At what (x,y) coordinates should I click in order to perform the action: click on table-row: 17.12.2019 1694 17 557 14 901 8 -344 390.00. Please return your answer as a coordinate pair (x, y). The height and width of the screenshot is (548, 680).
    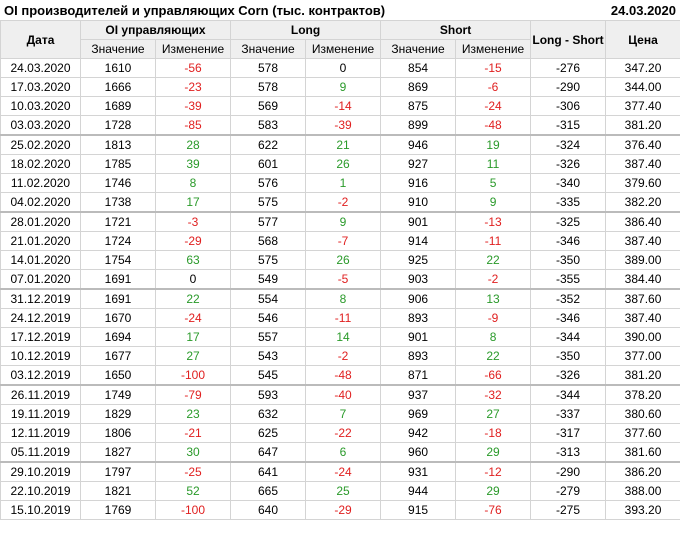
    Looking at the image, I should click on (340, 337).